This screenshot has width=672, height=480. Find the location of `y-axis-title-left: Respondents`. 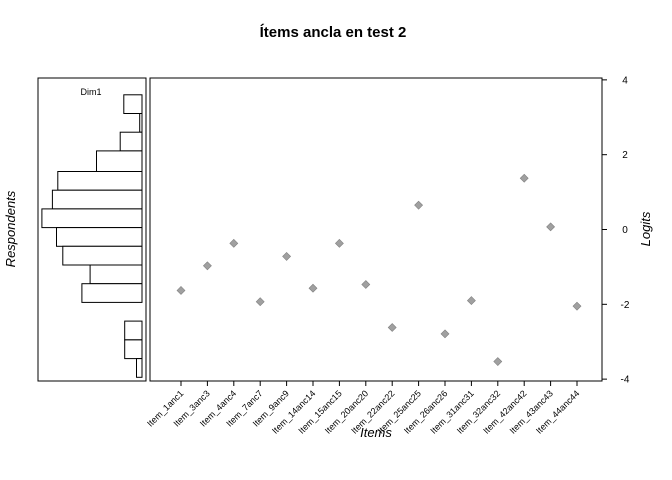

y-axis-title-left: Respondents is located at coordinates (10, 228).